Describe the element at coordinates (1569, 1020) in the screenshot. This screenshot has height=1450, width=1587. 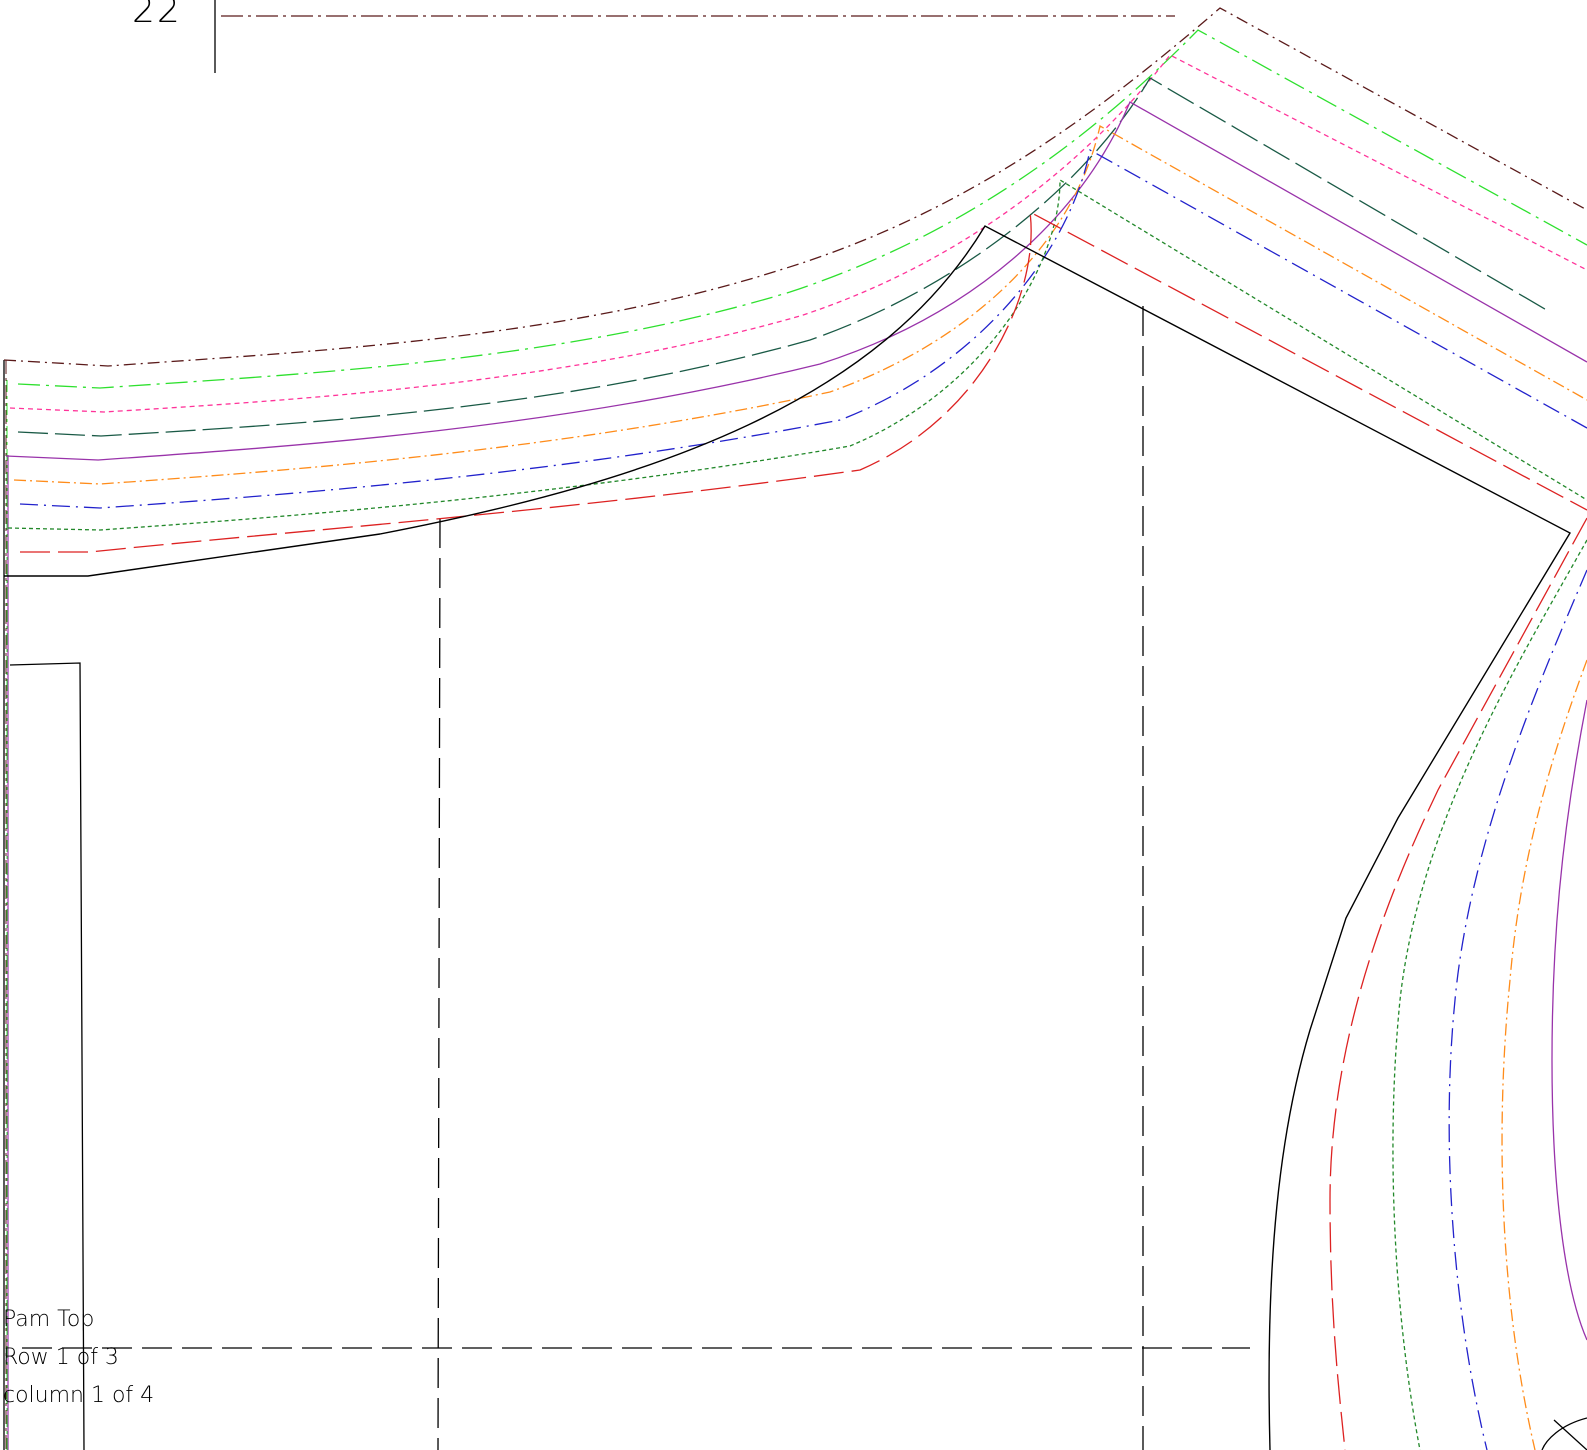
I see `armhole-purple` at that location.